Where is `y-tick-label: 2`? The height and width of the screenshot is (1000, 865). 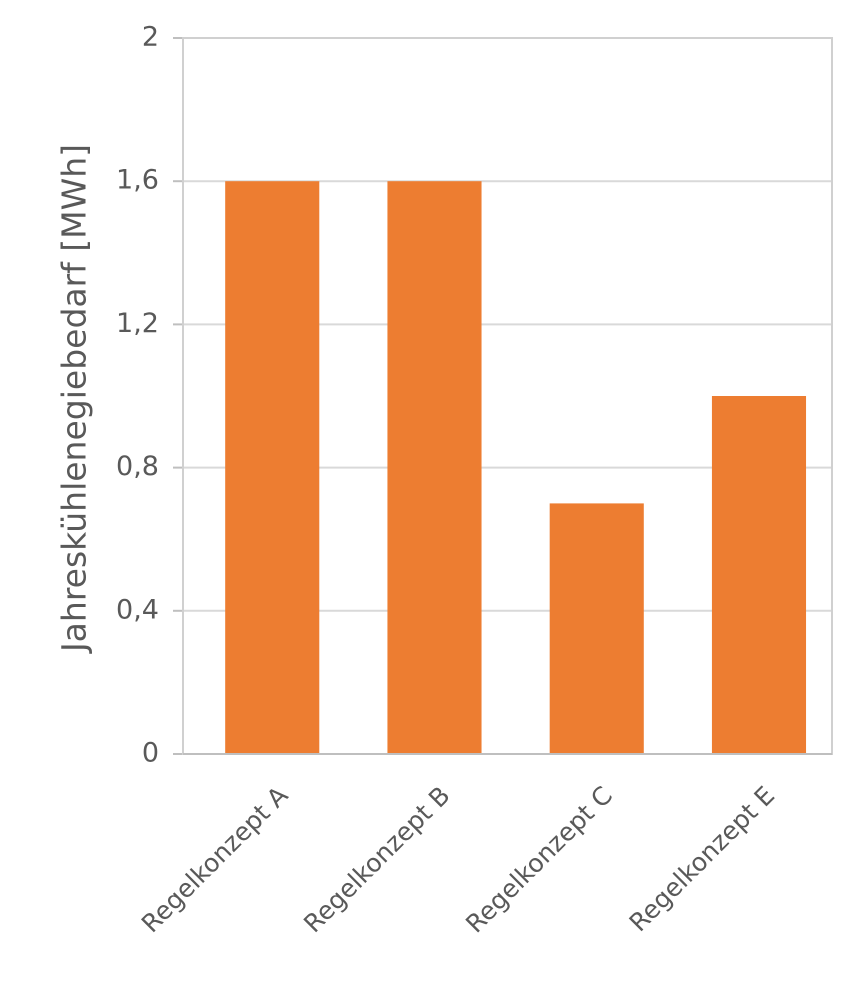 y-tick-label: 2 is located at coordinates (150, 37).